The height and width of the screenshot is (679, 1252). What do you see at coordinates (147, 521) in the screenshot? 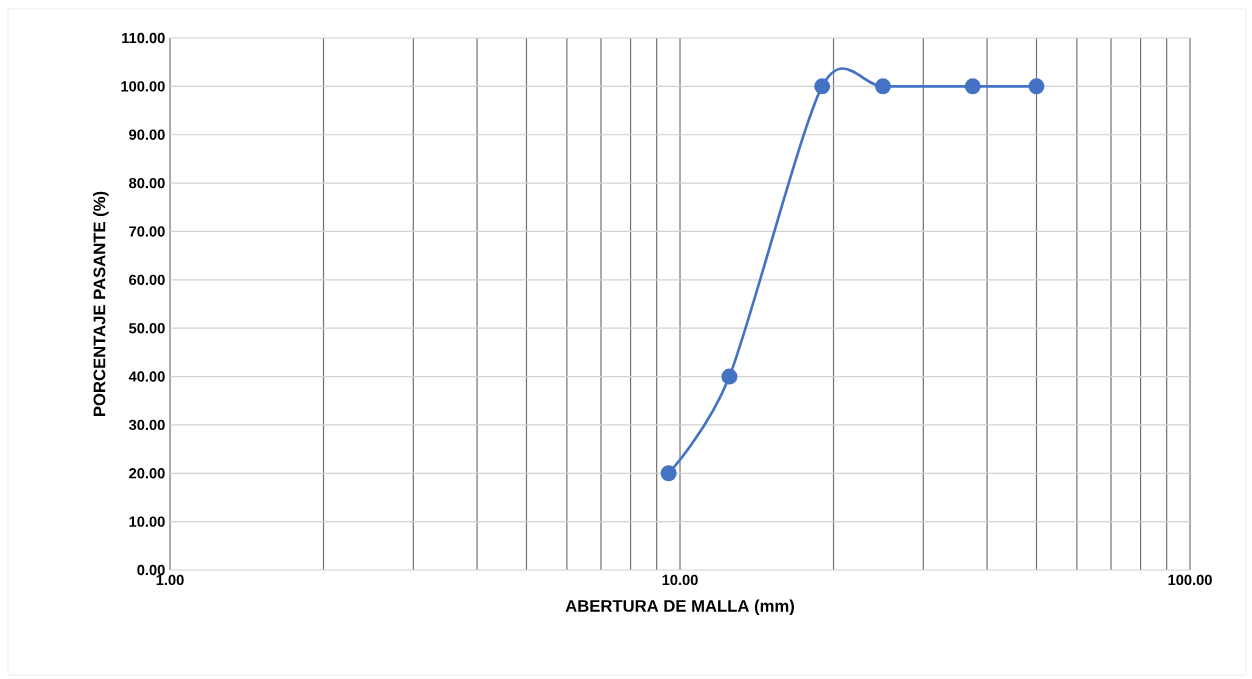
I see `y-tick-label: 10.00` at bounding box center [147, 521].